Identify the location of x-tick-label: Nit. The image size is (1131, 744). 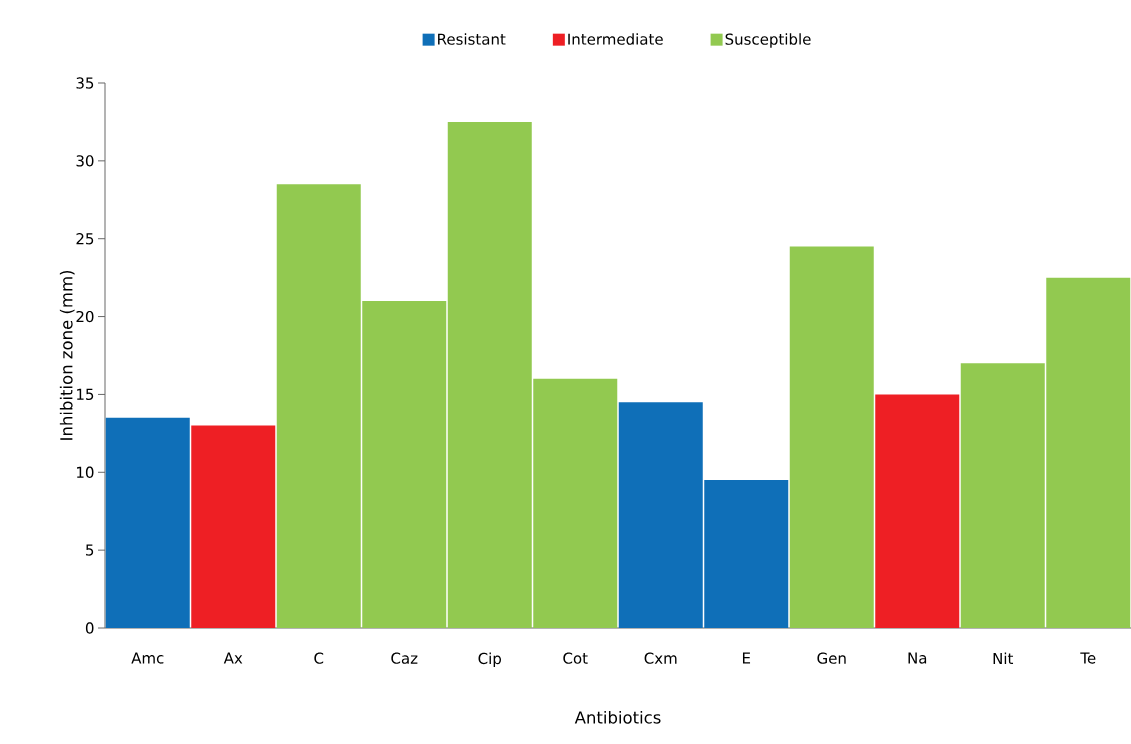
(1003, 658).